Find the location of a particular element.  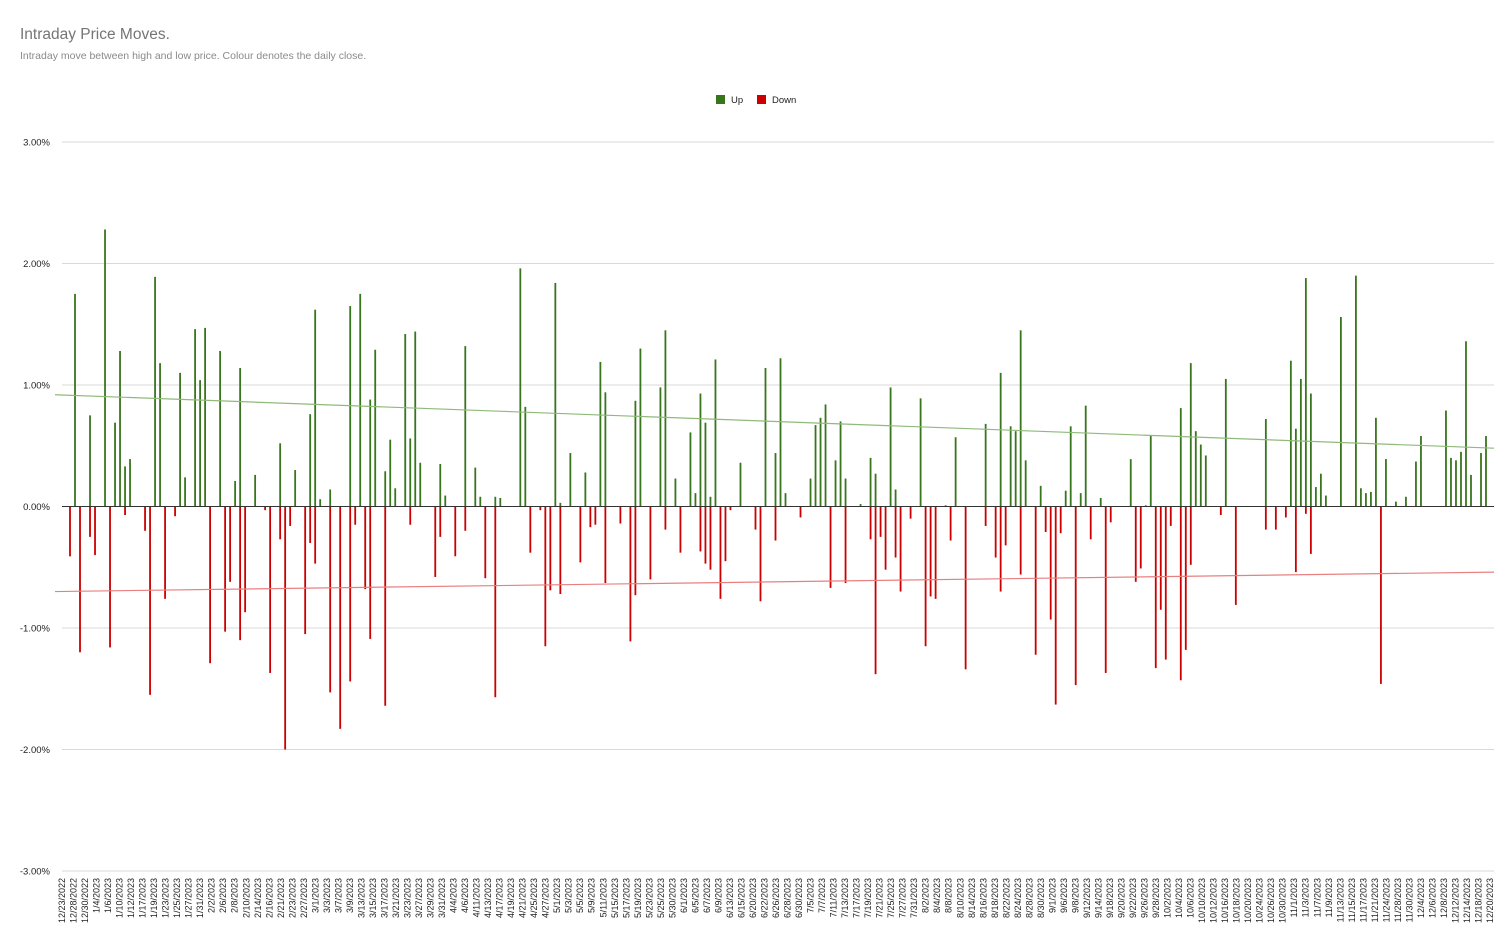

x-tick-label: 9/8/2023 is located at coordinates (1075, 895).